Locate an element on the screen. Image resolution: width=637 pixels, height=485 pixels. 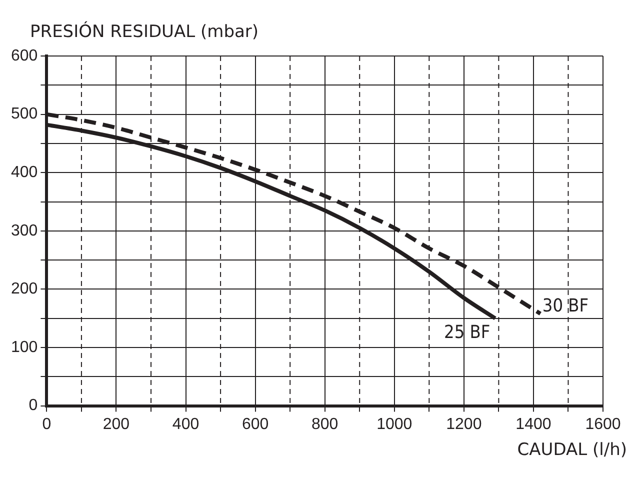
series-label: 30 BF is located at coordinates (565, 305).